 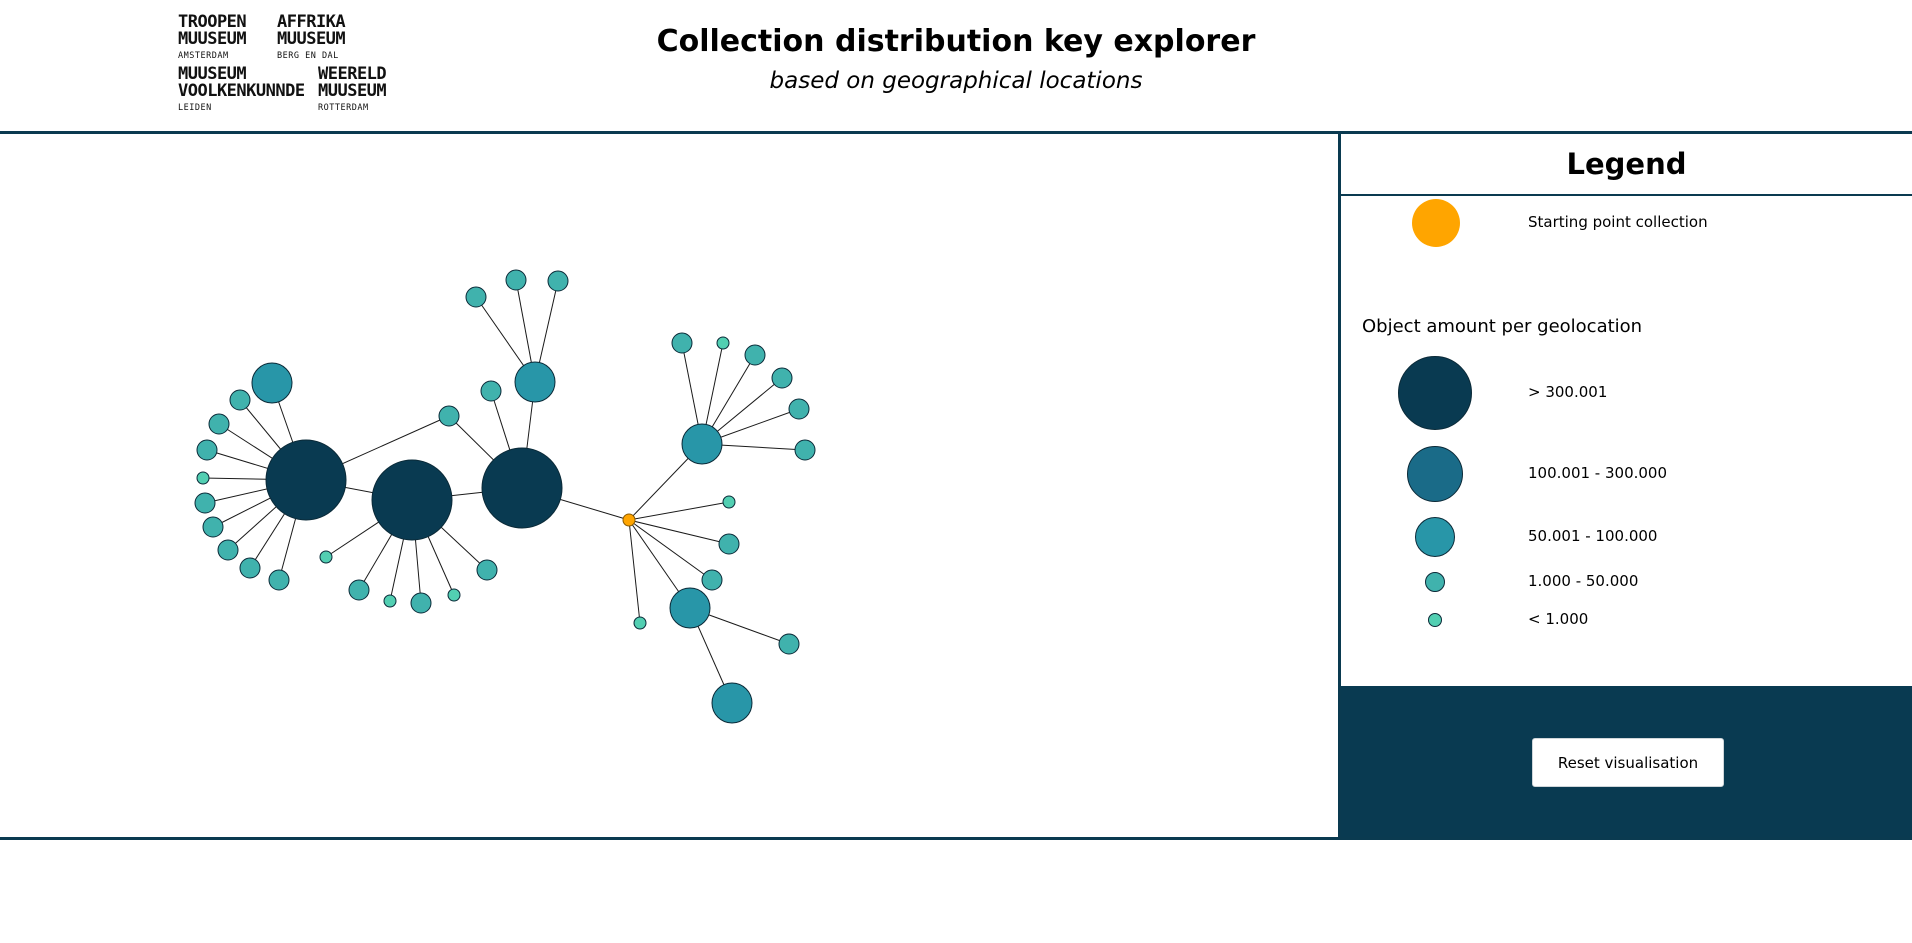 I want to click on legend-item-class-2: 100.001 - 300.000, so click(x=1626, y=474).